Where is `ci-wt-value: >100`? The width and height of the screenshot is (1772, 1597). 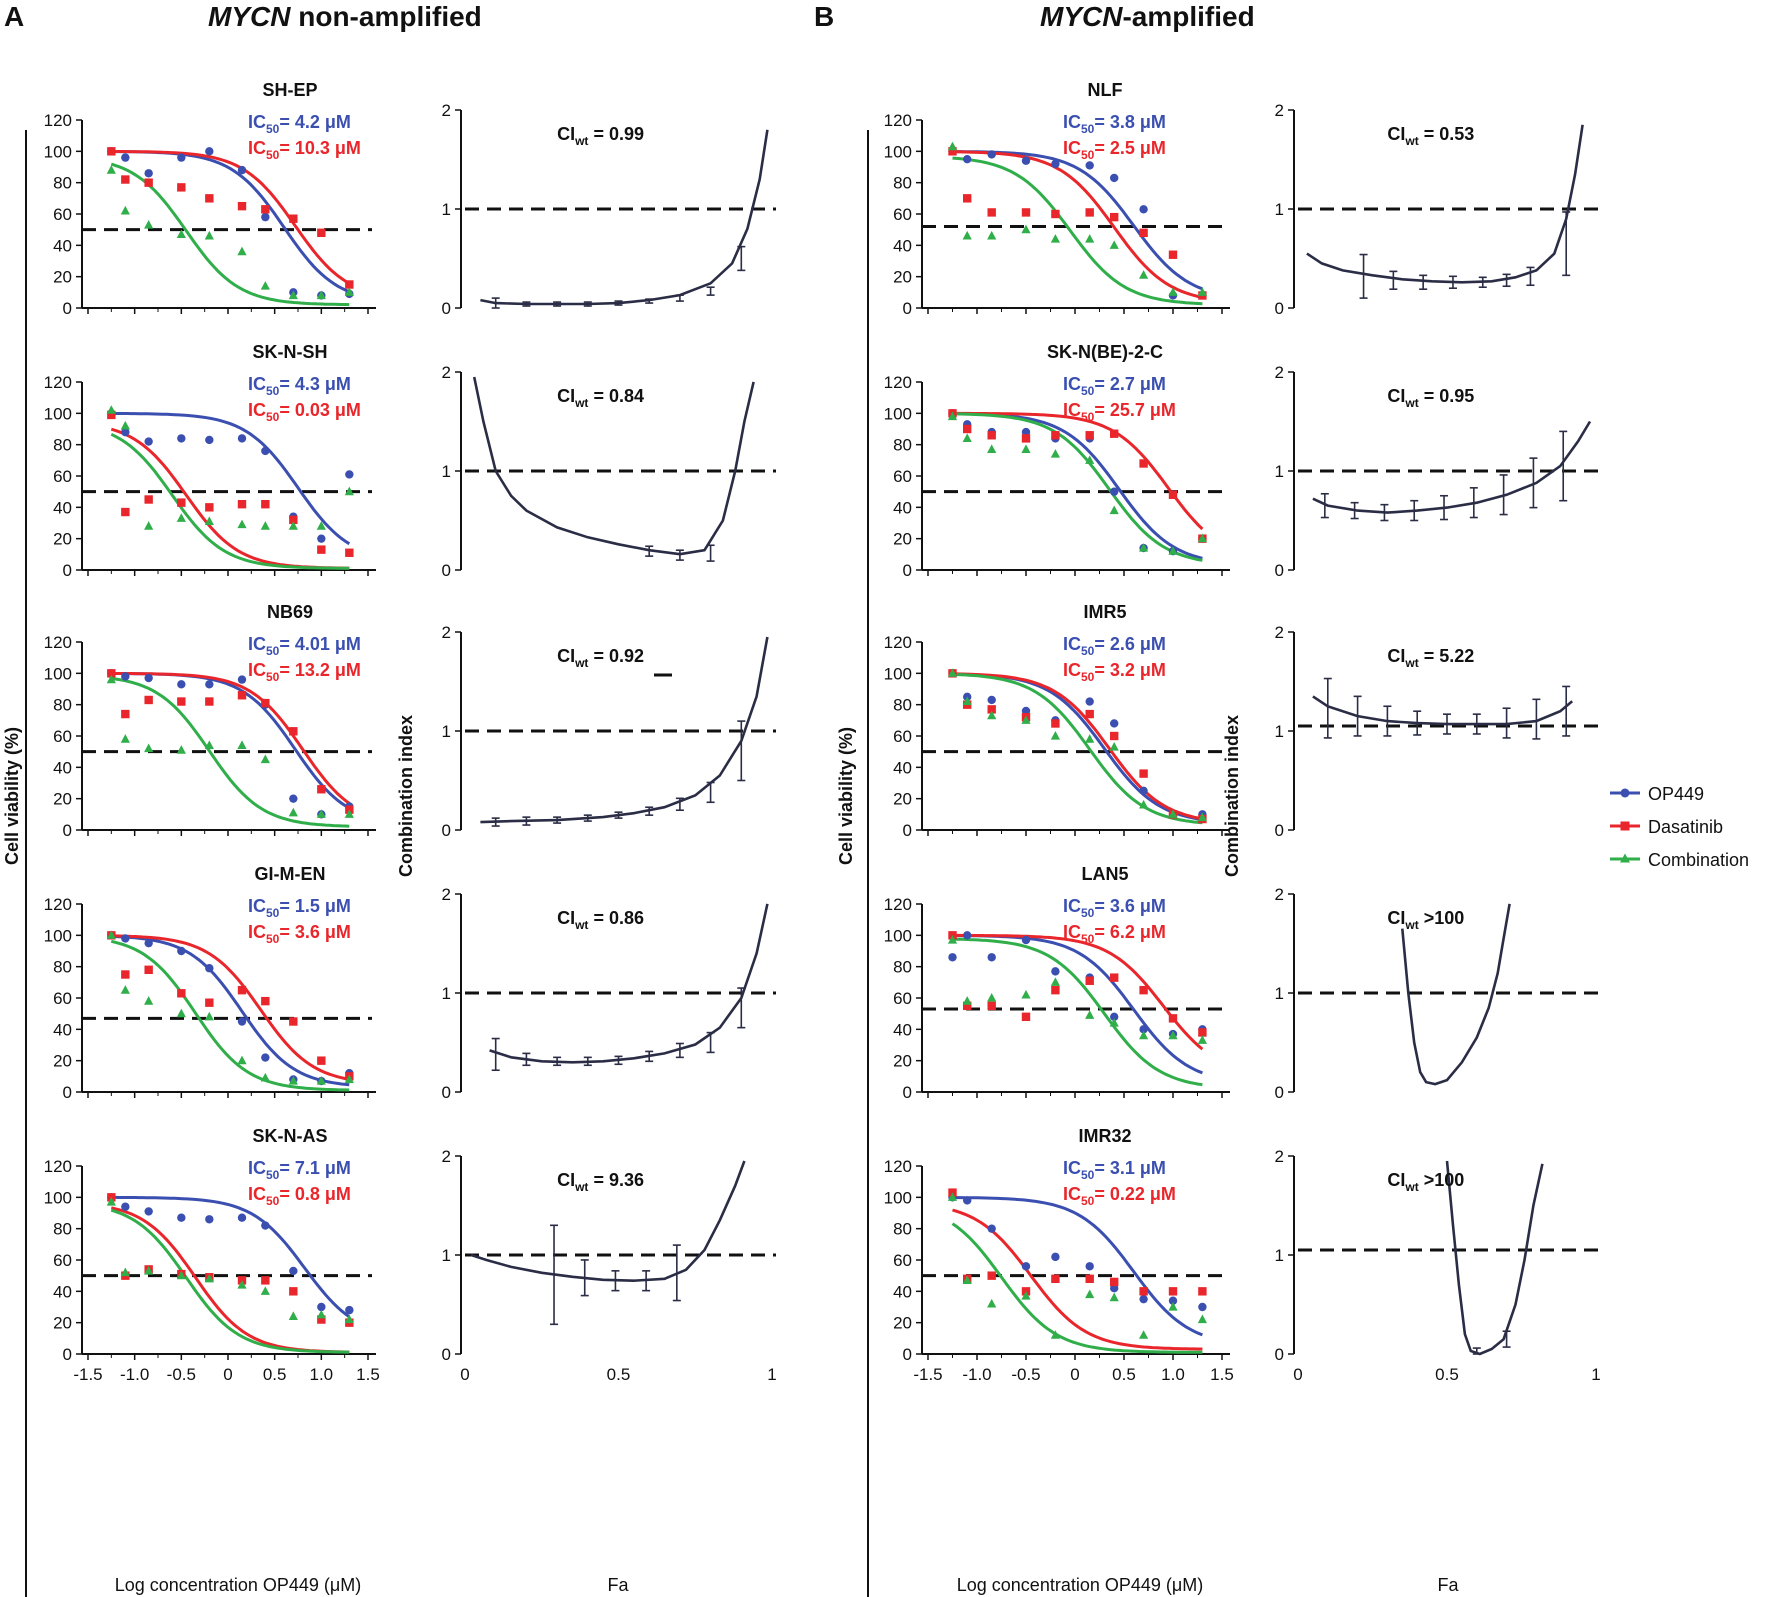 ci-wt-value: >100 is located at coordinates (1442, 1180).